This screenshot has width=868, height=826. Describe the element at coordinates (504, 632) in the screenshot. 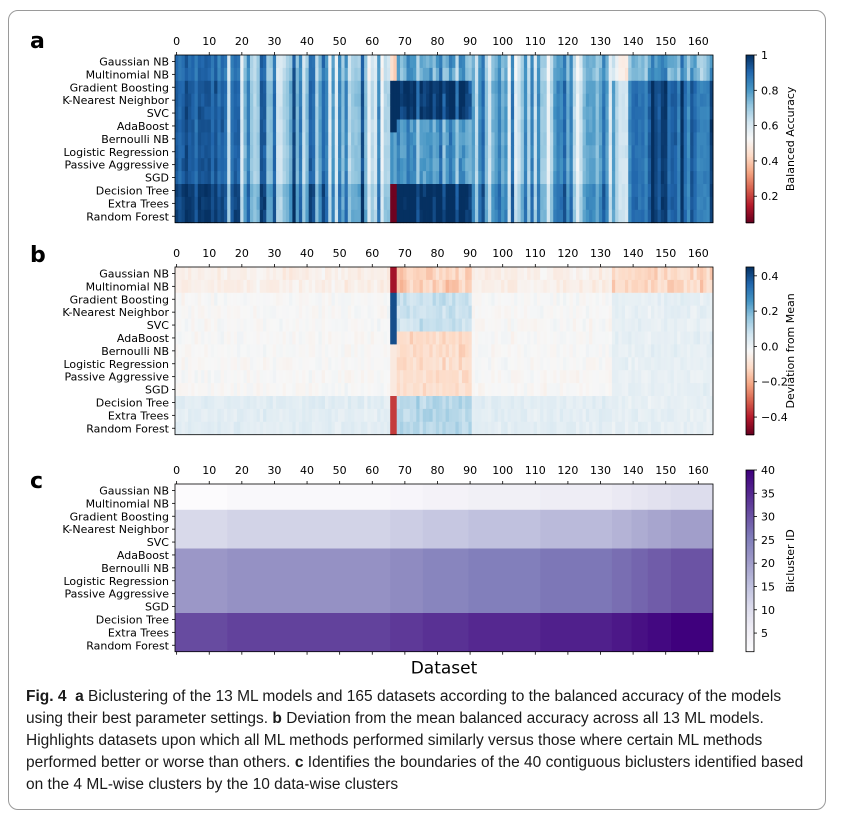

I see `bicluster-cell` at that location.